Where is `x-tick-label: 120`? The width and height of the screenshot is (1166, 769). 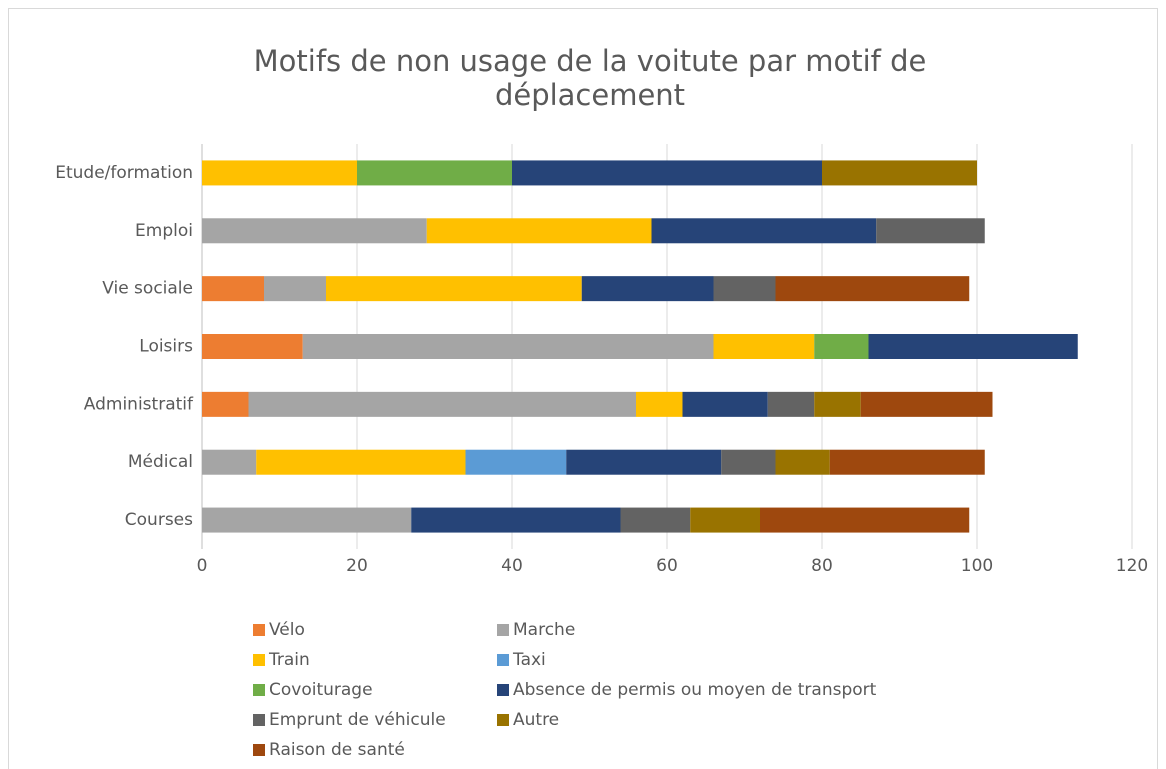 x-tick-label: 120 is located at coordinates (1132, 566).